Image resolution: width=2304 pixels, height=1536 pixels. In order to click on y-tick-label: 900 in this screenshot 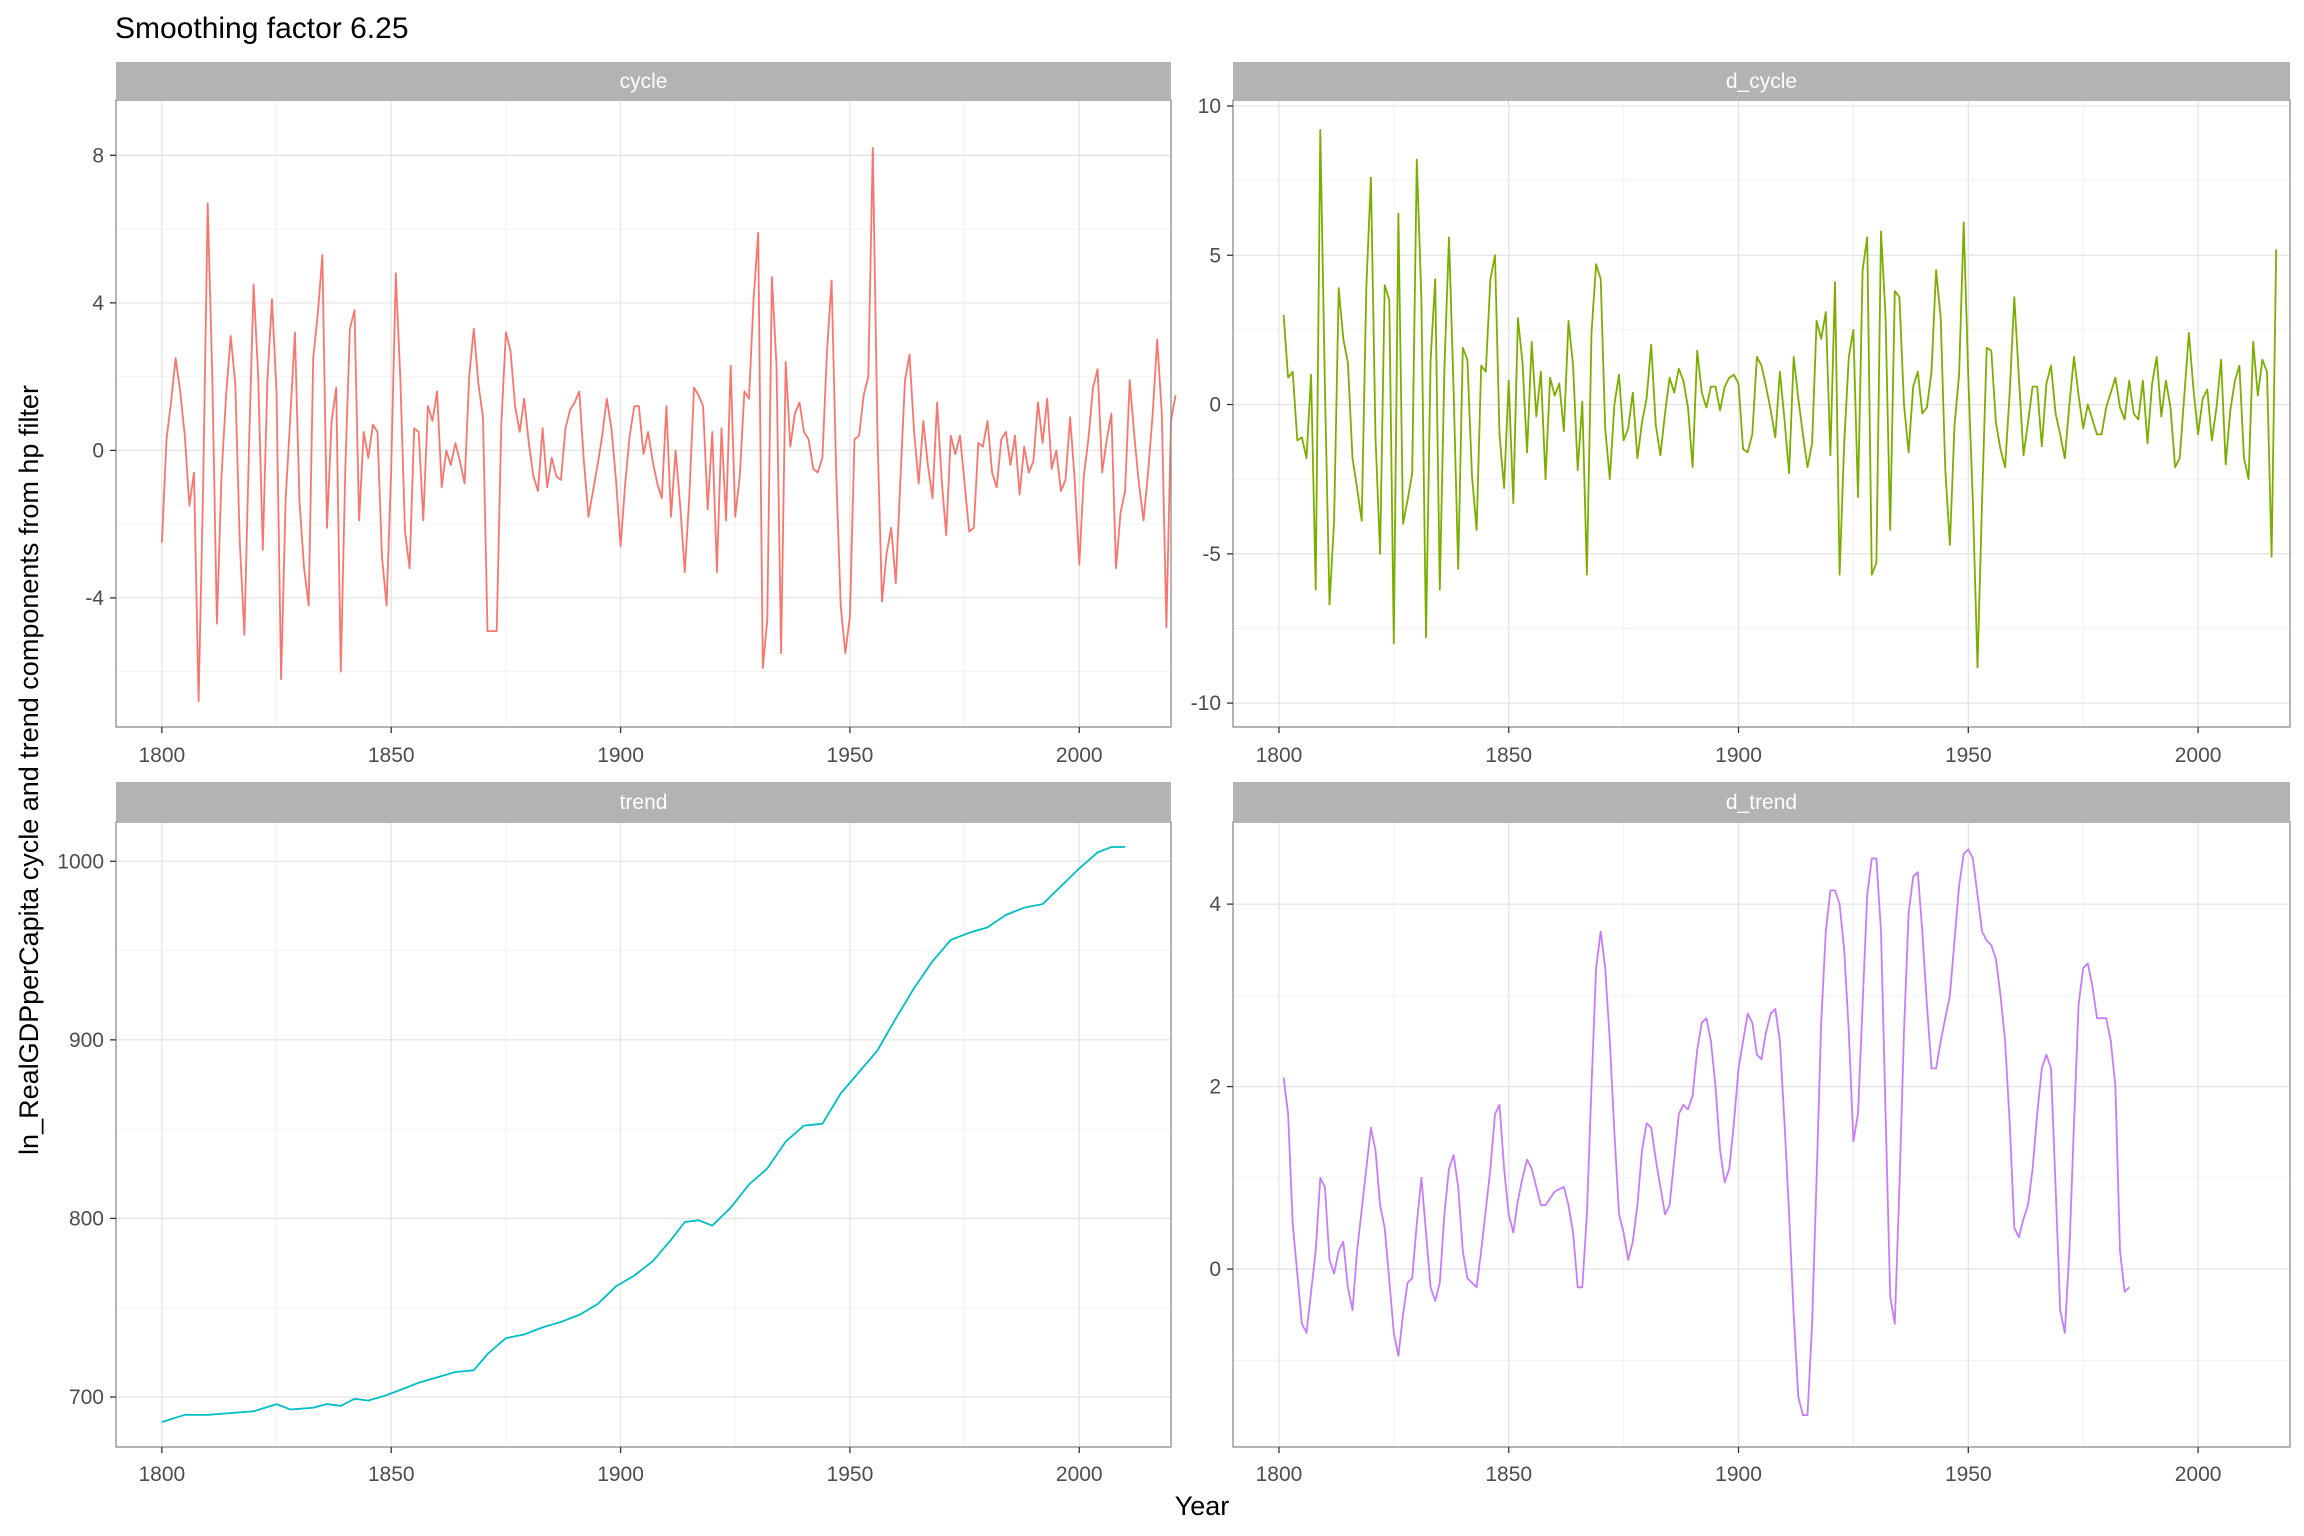, I will do `click(86, 1040)`.